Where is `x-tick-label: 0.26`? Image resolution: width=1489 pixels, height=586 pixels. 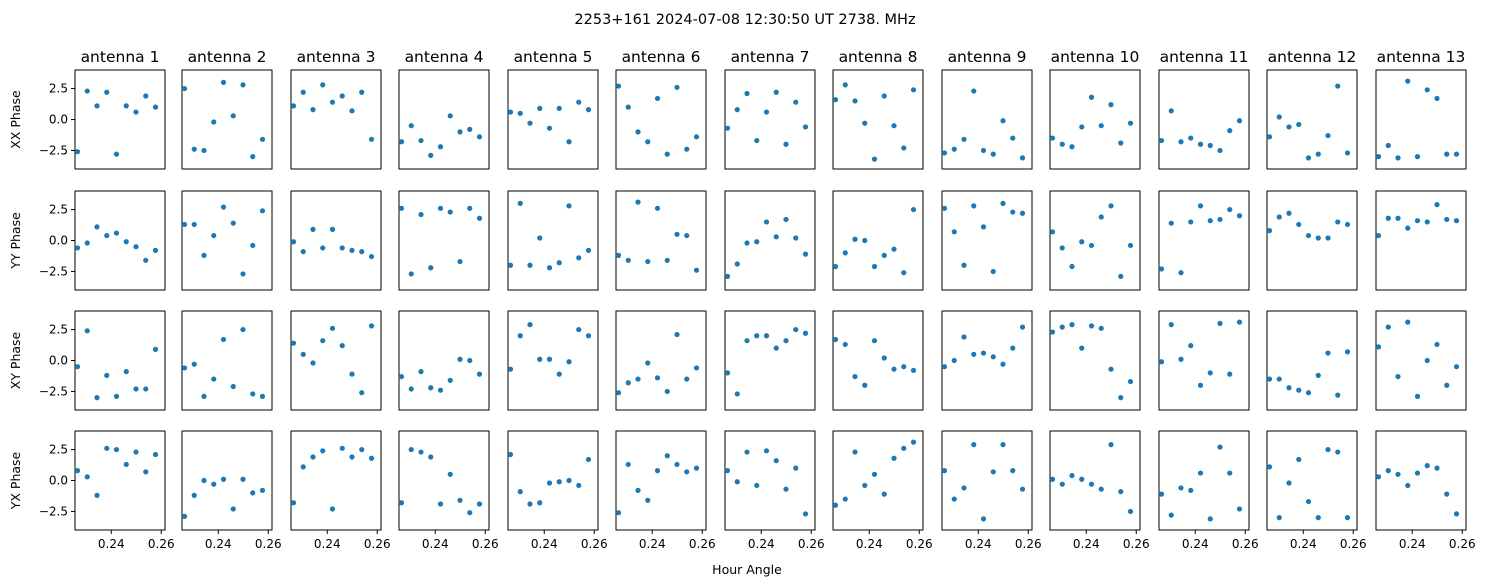 x-tick-label: 0.26 is located at coordinates (1136, 544).